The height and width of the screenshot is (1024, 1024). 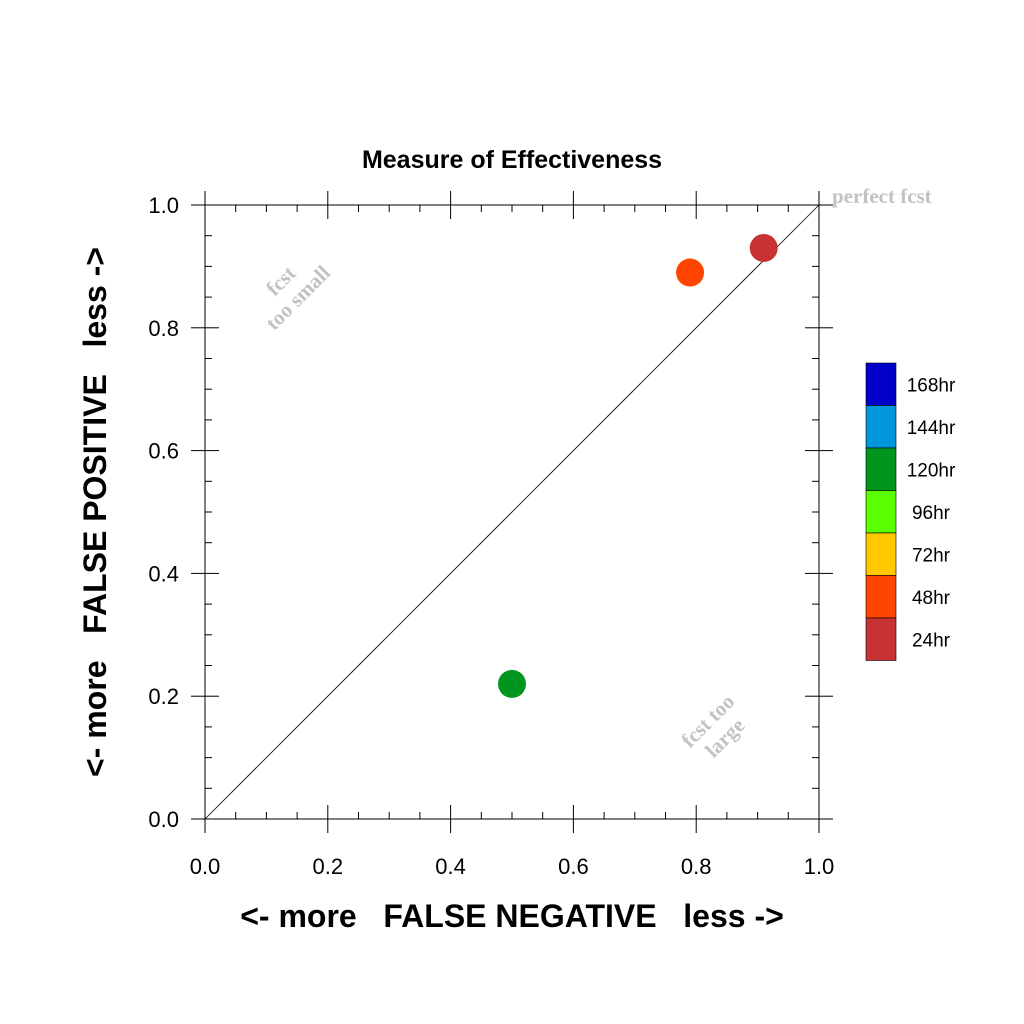 What do you see at coordinates (931, 513) in the screenshot?
I see `legend-label-96hr: 96hr` at bounding box center [931, 513].